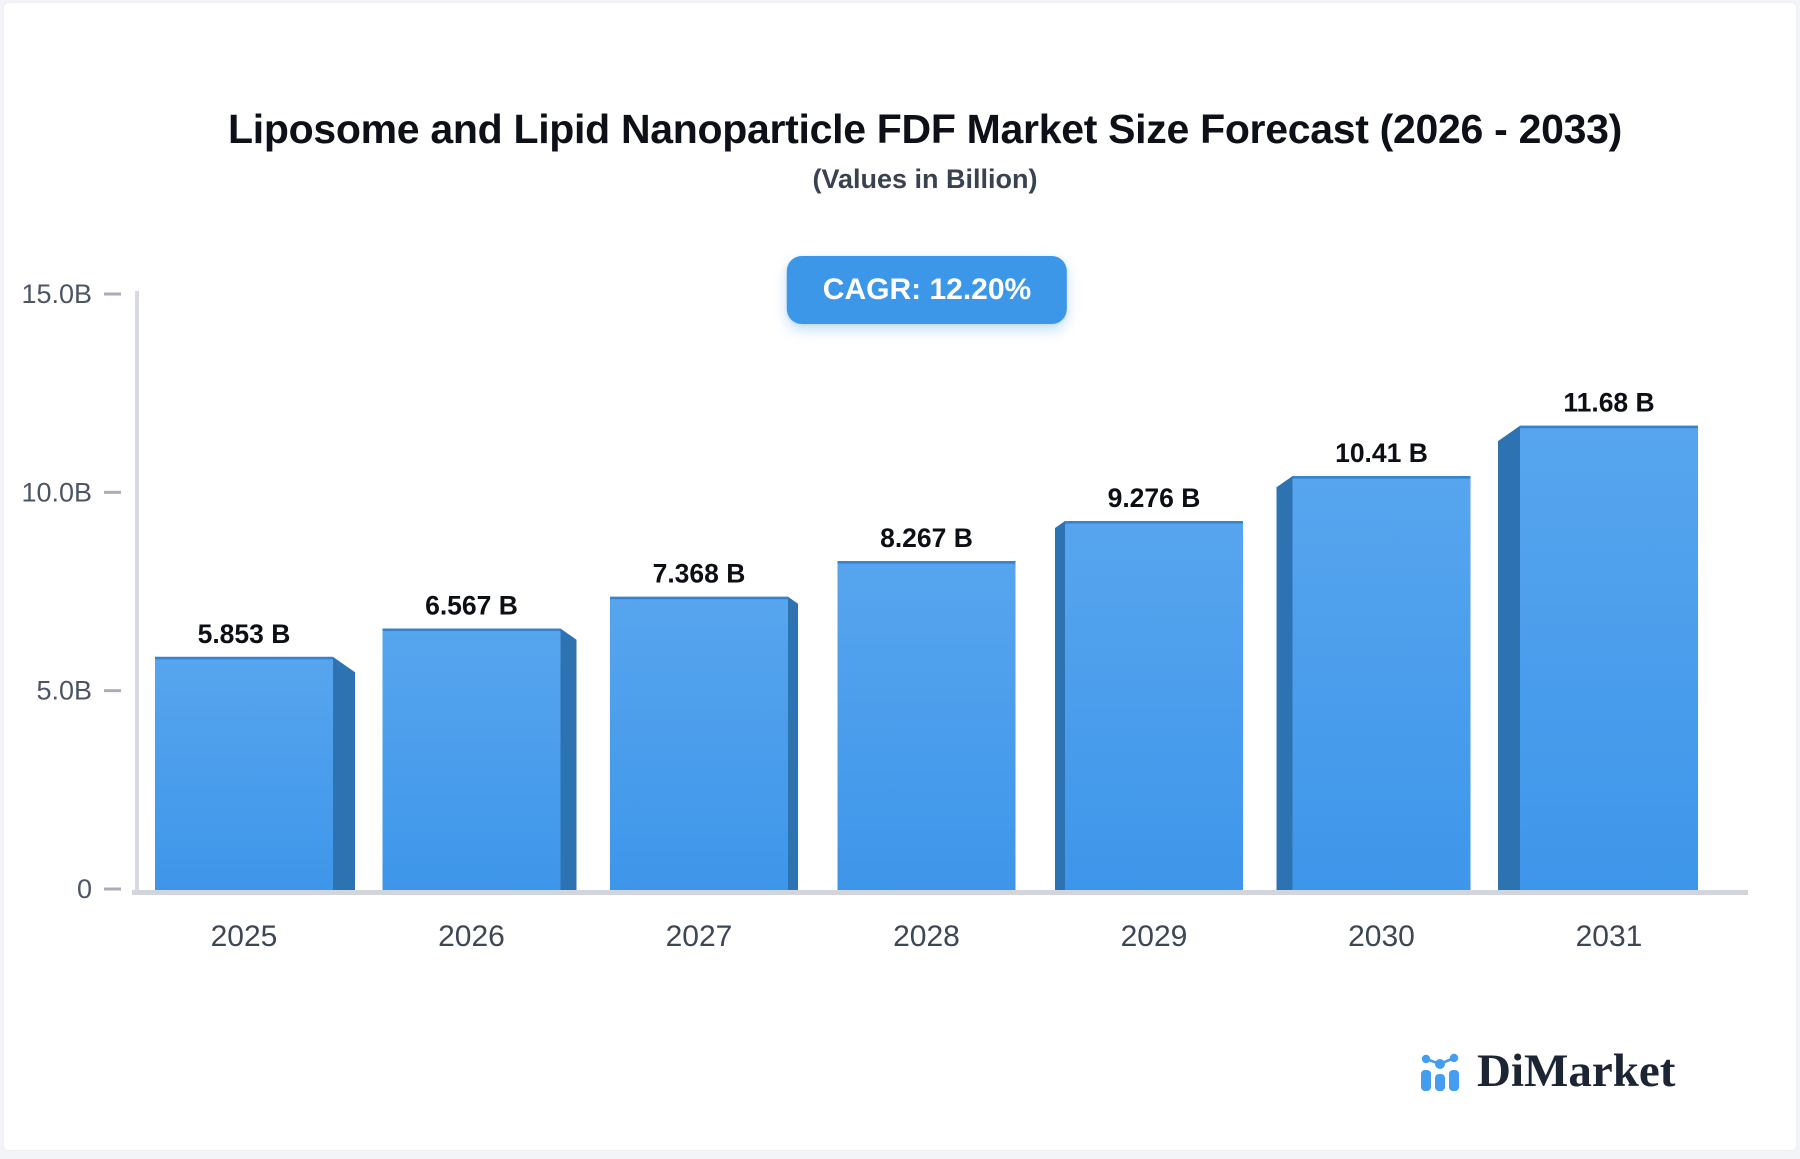 The height and width of the screenshot is (1159, 1800). What do you see at coordinates (1440, 1072) in the screenshot?
I see `bar-chart-logo-icon` at bounding box center [1440, 1072].